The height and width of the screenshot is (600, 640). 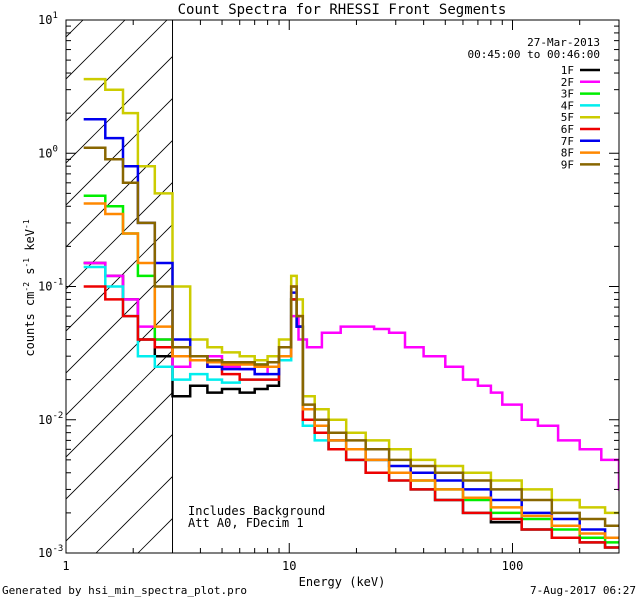 I want to click on y-tick-exponent: -1, so click(x=57, y=283).